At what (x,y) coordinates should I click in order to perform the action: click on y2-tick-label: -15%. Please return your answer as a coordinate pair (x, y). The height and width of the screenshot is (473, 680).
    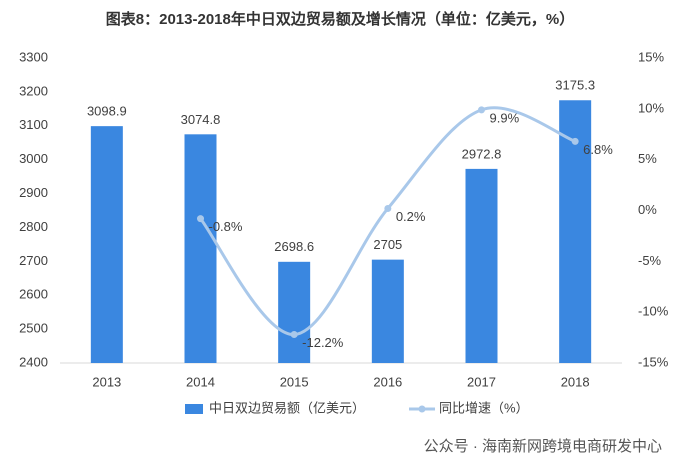
    Looking at the image, I should click on (653, 361).